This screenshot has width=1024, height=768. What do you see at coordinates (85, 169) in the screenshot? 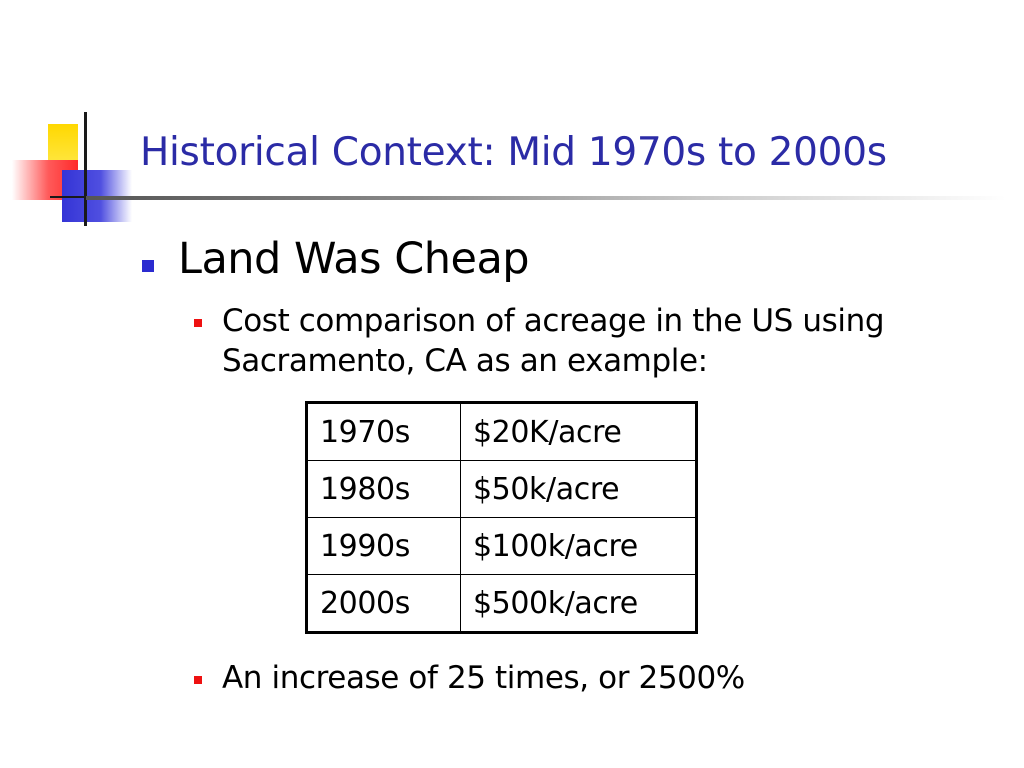
I see `decorative-vertical-line` at bounding box center [85, 169].